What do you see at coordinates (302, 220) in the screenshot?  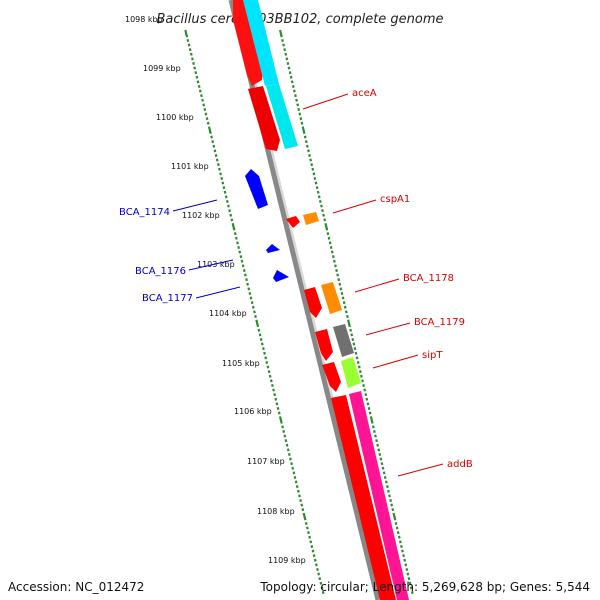 I see `gene-feature-cspA1` at bounding box center [302, 220].